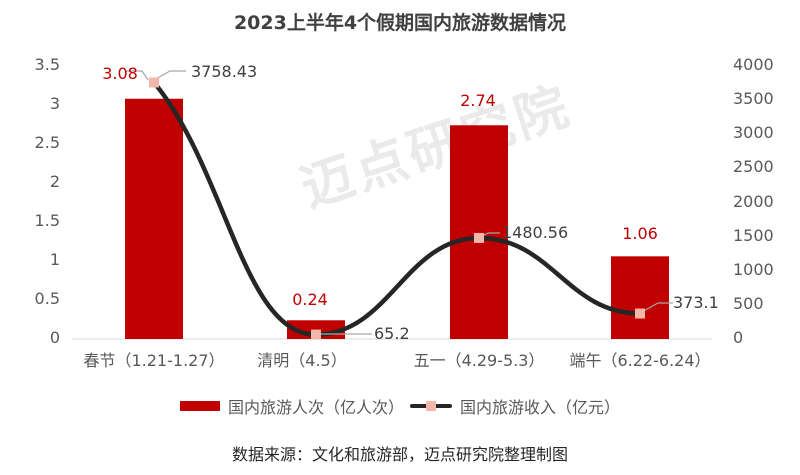 This screenshot has height=475, width=800. What do you see at coordinates (478, 100) in the screenshot?
I see `bar-value-label: 2.74` at bounding box center [478, 100].